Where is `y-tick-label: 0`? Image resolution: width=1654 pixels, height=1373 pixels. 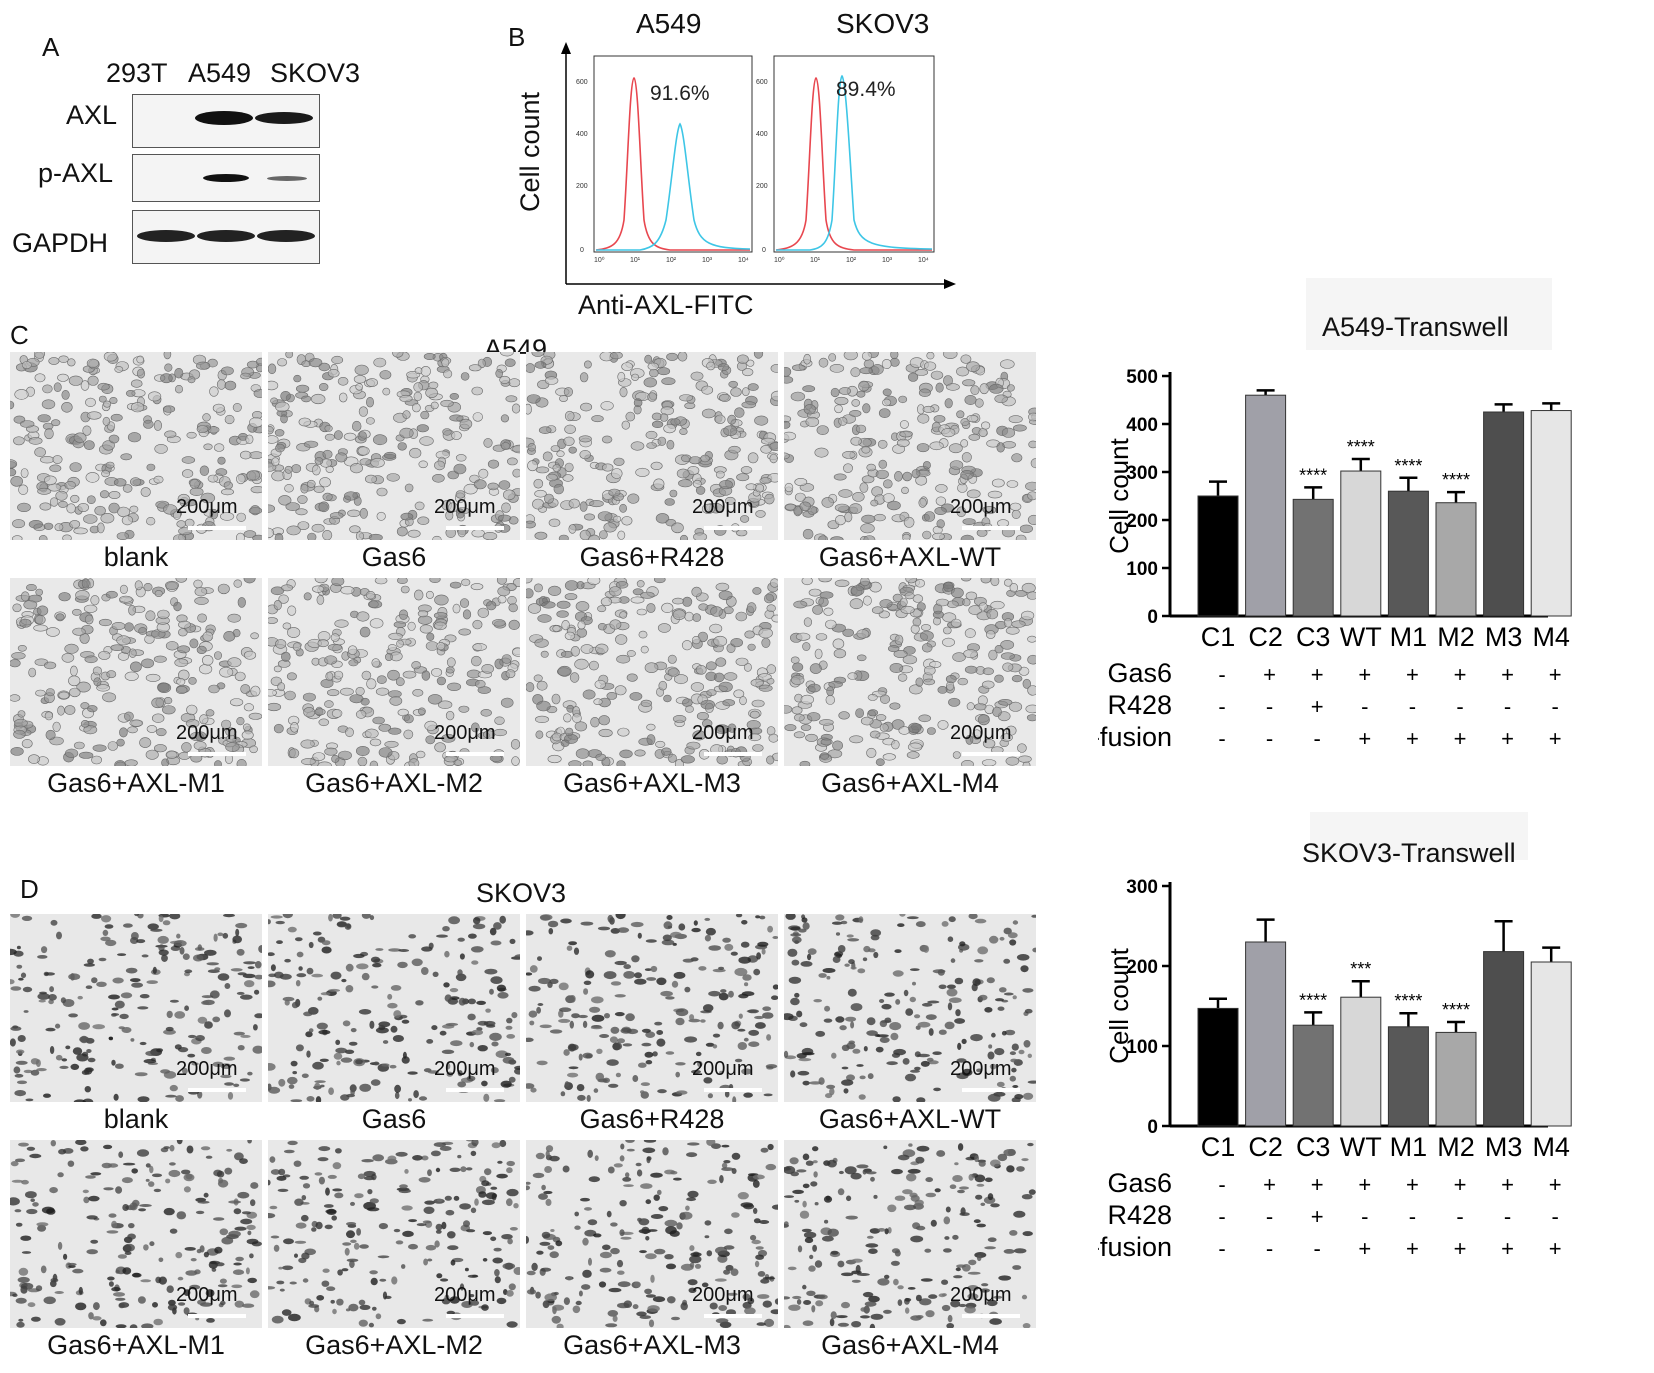 y-tick-label: 0 is located at coordinates (1152, 617).